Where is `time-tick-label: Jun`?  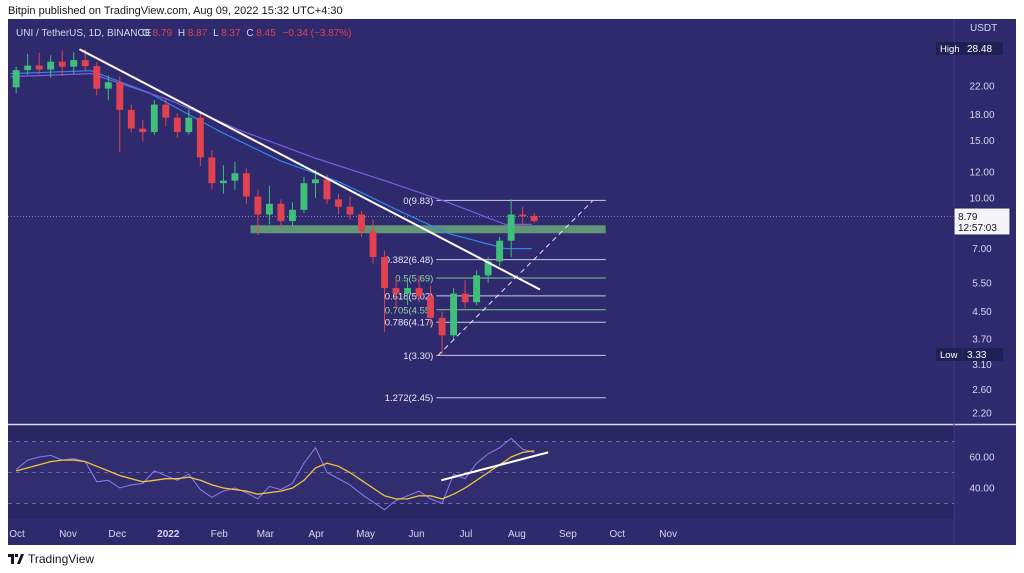
time-tick-label: Jun is located at coordinates (417, 534).